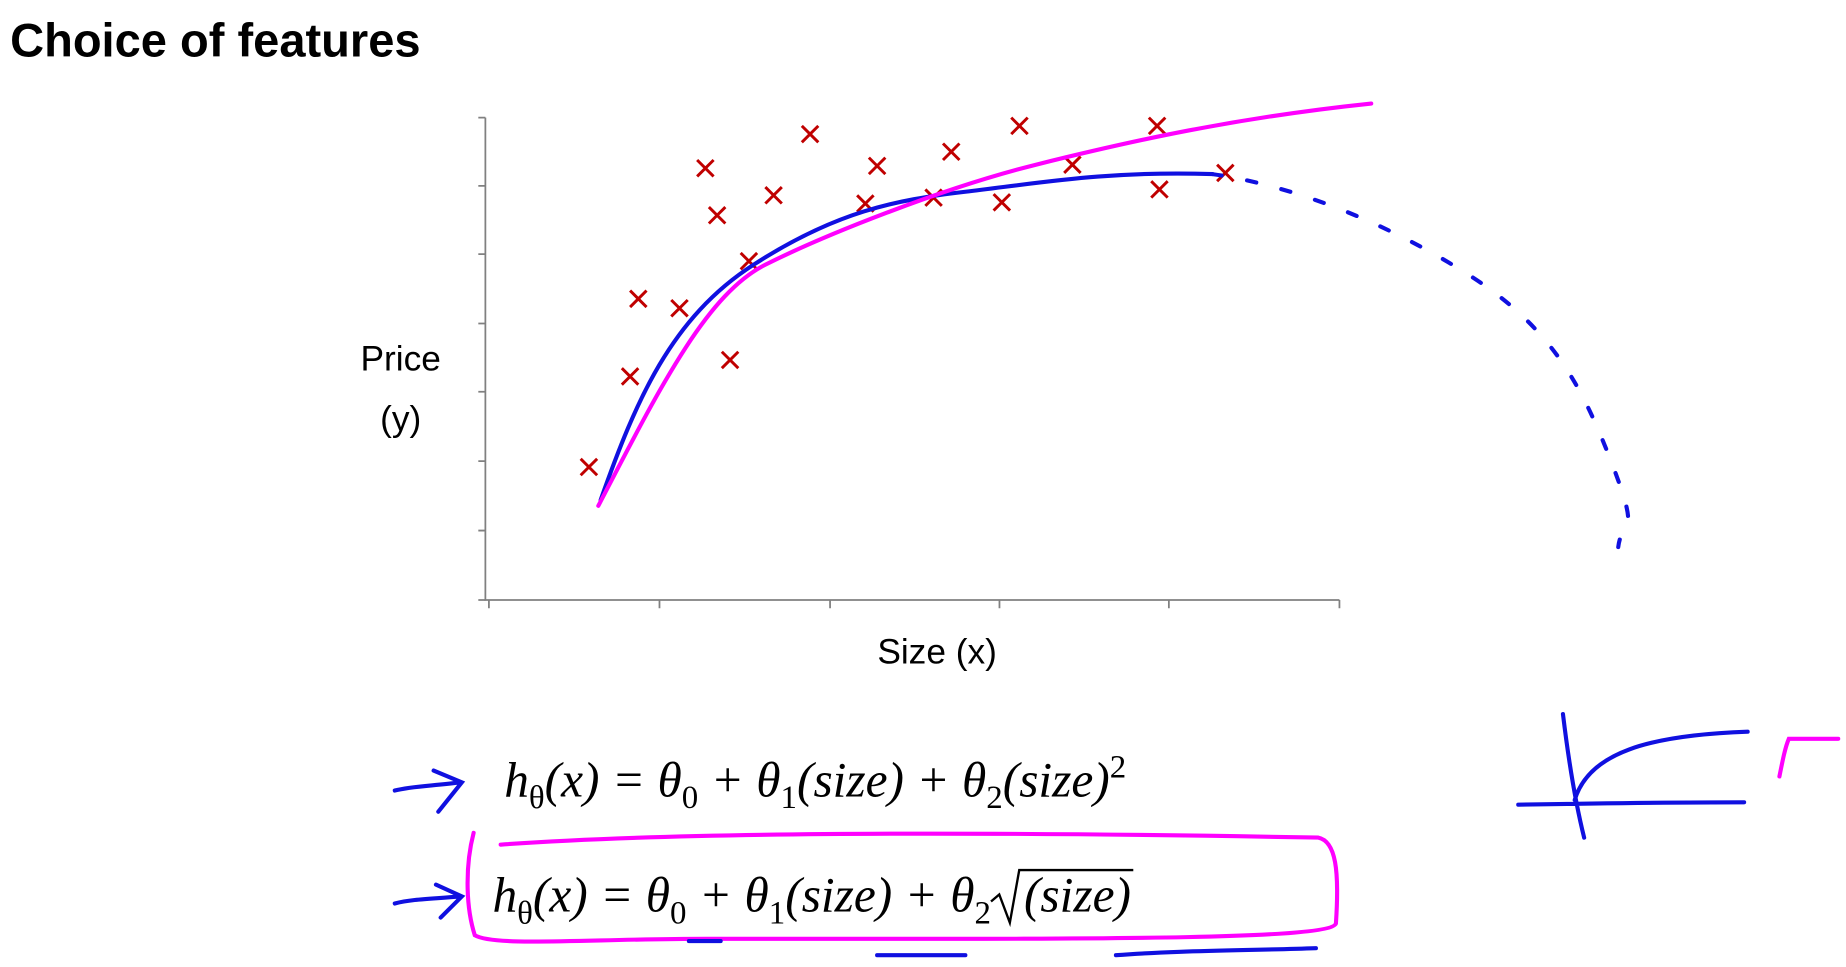  Describe the element at coordinates (1633, 776) in the screenshot. I see `sketch-sqrt-curve` at that location.